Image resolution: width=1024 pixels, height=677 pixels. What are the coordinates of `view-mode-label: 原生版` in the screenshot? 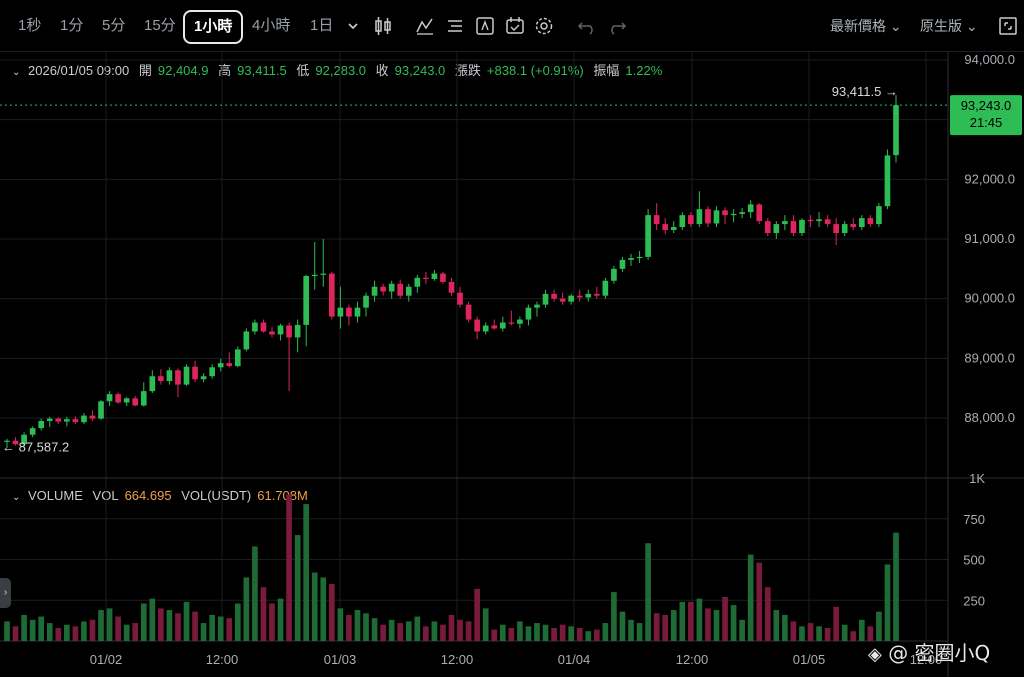 It's located at (941, 26).